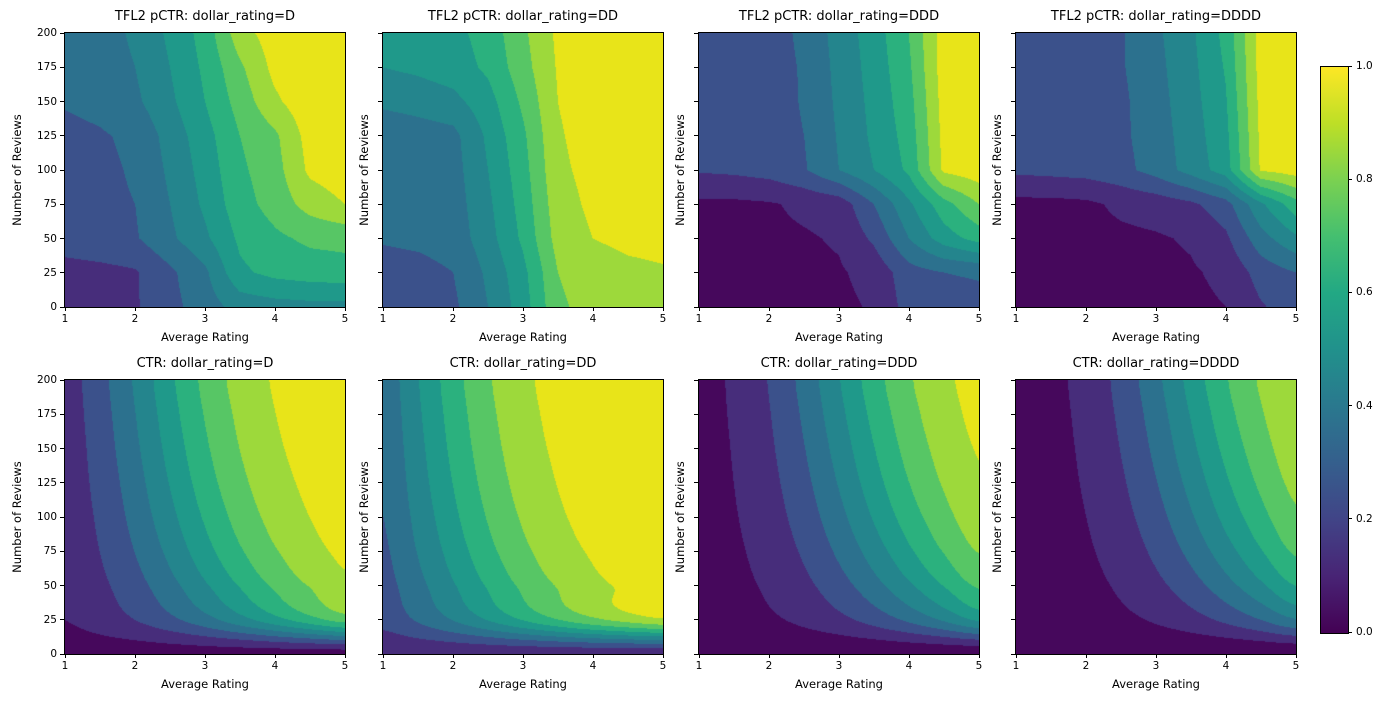  Describe the element at coordinates (46, 517) in the screenshot. I see `y-tick-label: 100` at that location.